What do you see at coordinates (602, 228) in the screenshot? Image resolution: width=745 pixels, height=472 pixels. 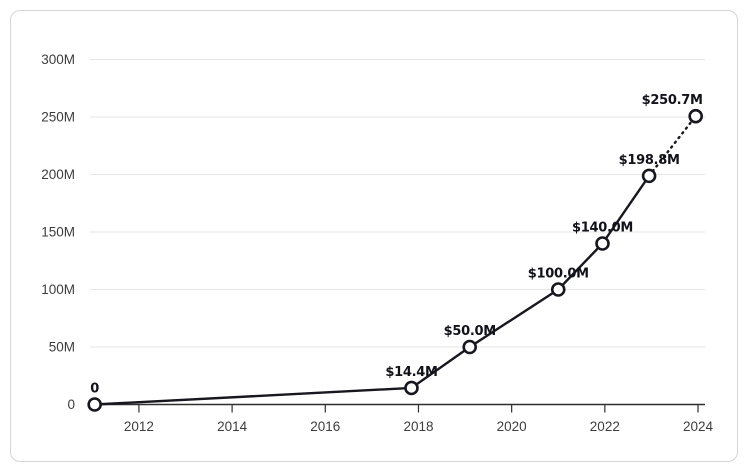 I see `data-point-label: $140.0M` at bounding box center [602, 228].